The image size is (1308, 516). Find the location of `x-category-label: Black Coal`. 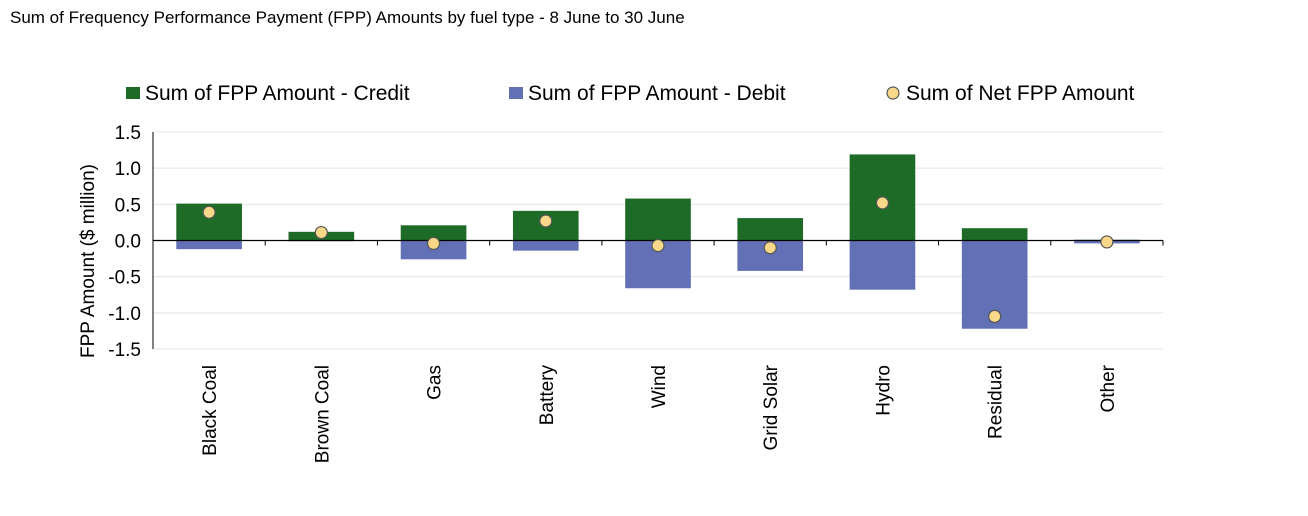

x-category-label: Black Coal is located at coordinates (210, 410).